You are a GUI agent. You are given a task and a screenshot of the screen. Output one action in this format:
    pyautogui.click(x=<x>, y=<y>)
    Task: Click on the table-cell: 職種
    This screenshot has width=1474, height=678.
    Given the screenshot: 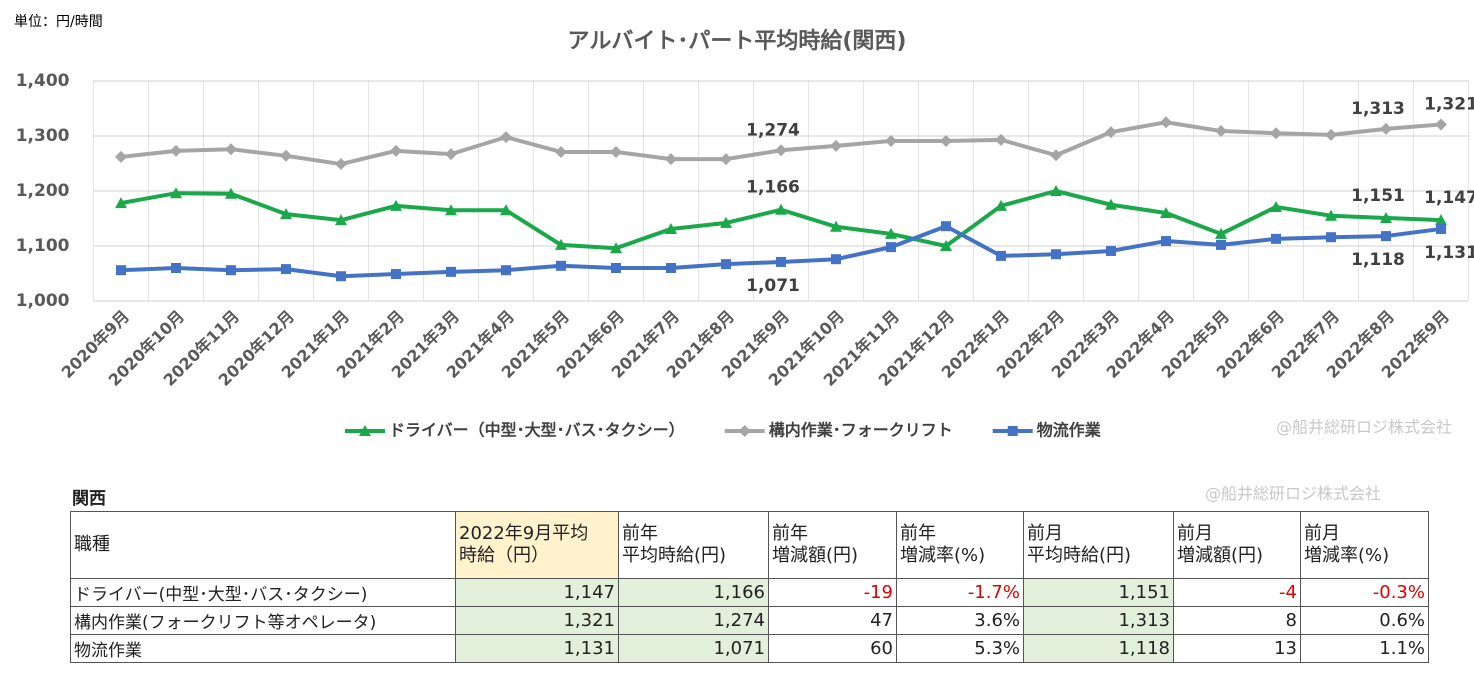 What is the action you would take?
    pyautogui.click(x=263, y=545)
    